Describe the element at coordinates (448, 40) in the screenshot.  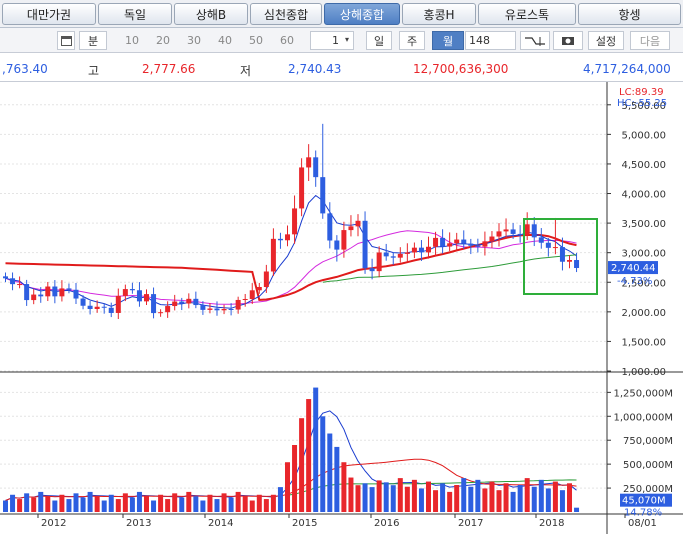
I see `month-button: 월` at that location.